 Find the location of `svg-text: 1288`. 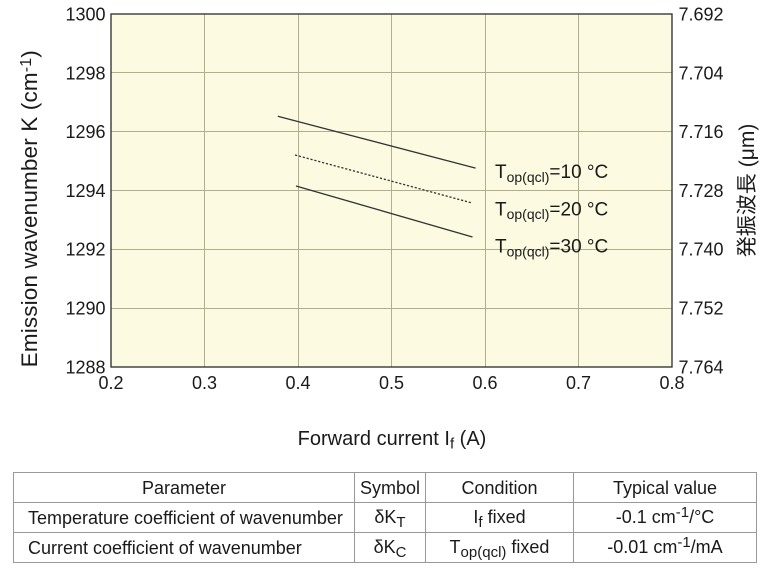

svg-text: 1288 is located at coordinates (85, 367).